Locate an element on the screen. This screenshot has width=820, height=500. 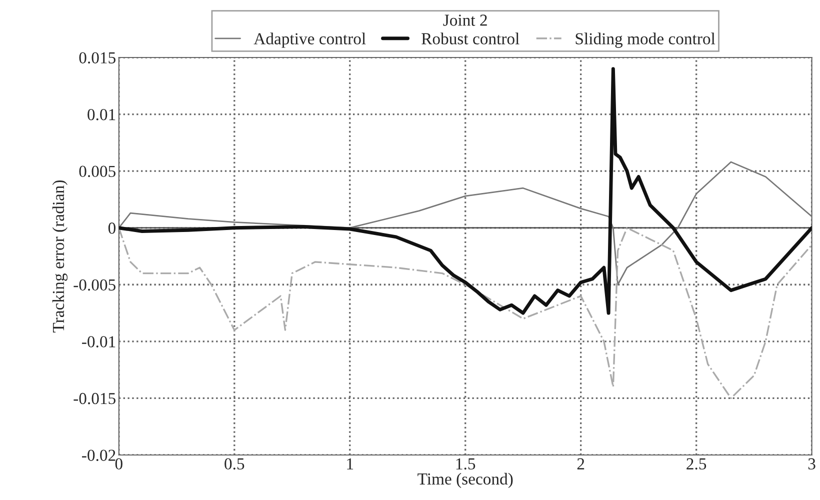
y-tick-label: 0.01 is located at coordinates (102, 114).